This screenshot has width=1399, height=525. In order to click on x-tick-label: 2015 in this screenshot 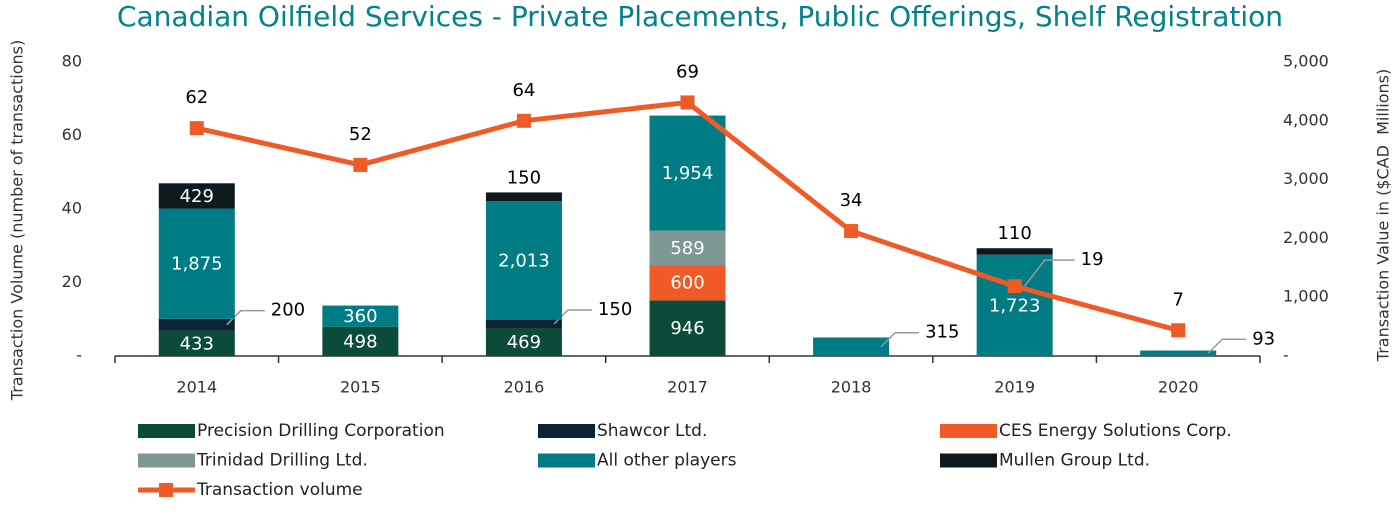, I will do `click(360, 387)`.